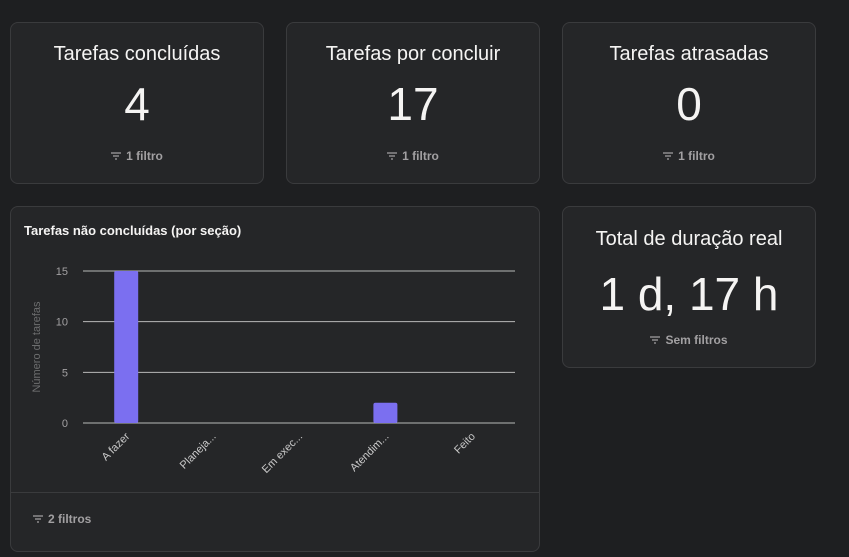 Image resolution: width=849 pixels, height=557 pixels. I want to click on filter-indicator: Sem filtros, so click(689, 340).